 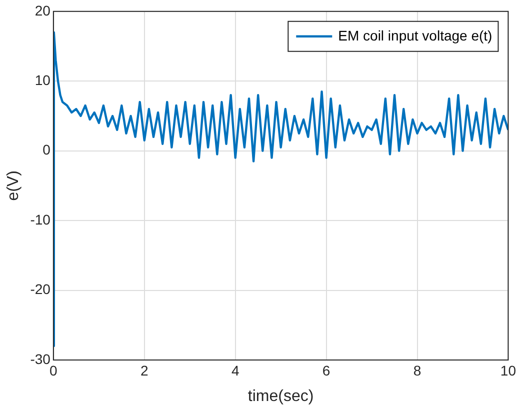 What do you see at coordinates (13, 185) in the screenshot?
I see `y-axis-title: e(V)` at bounding box center [13, 185].